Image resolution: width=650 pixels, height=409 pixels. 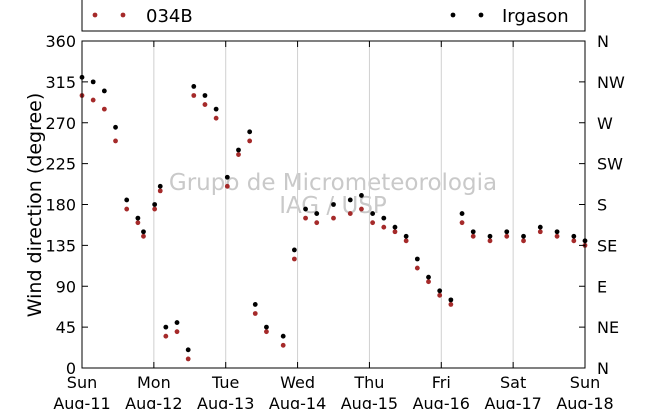 I want to click on y-axis-label: Wind direction (degree), so click(x=35, y=205).